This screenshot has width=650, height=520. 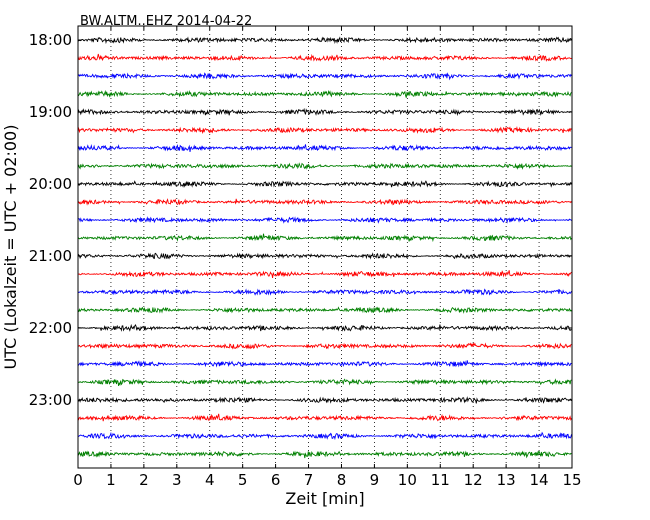 What do you see at coordinates (78, 480) in the screenshot?
I see `x-tick-label: 0` at bounding box center [78, 480].